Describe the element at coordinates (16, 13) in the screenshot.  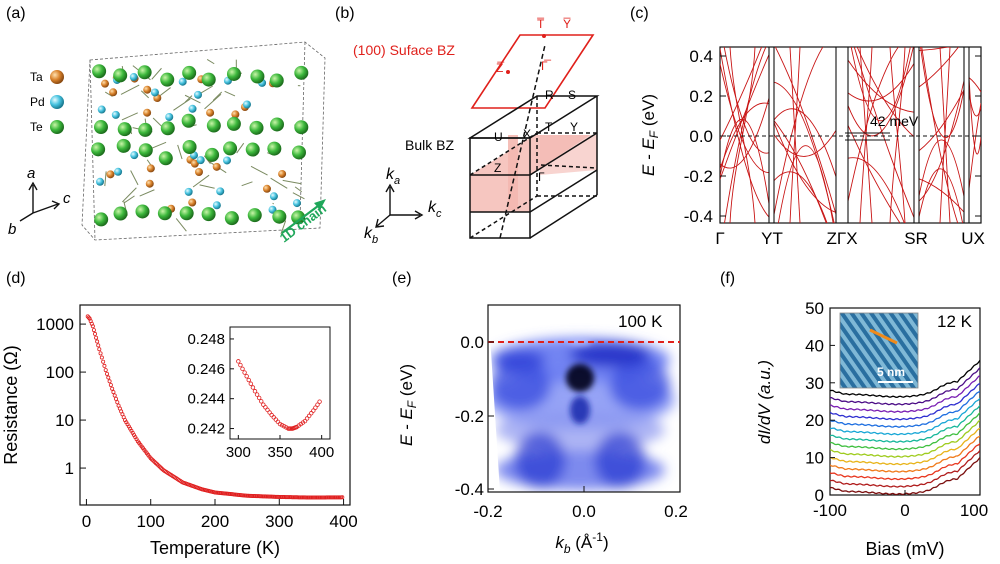
I see `panel-a-label: (a)` at that location.